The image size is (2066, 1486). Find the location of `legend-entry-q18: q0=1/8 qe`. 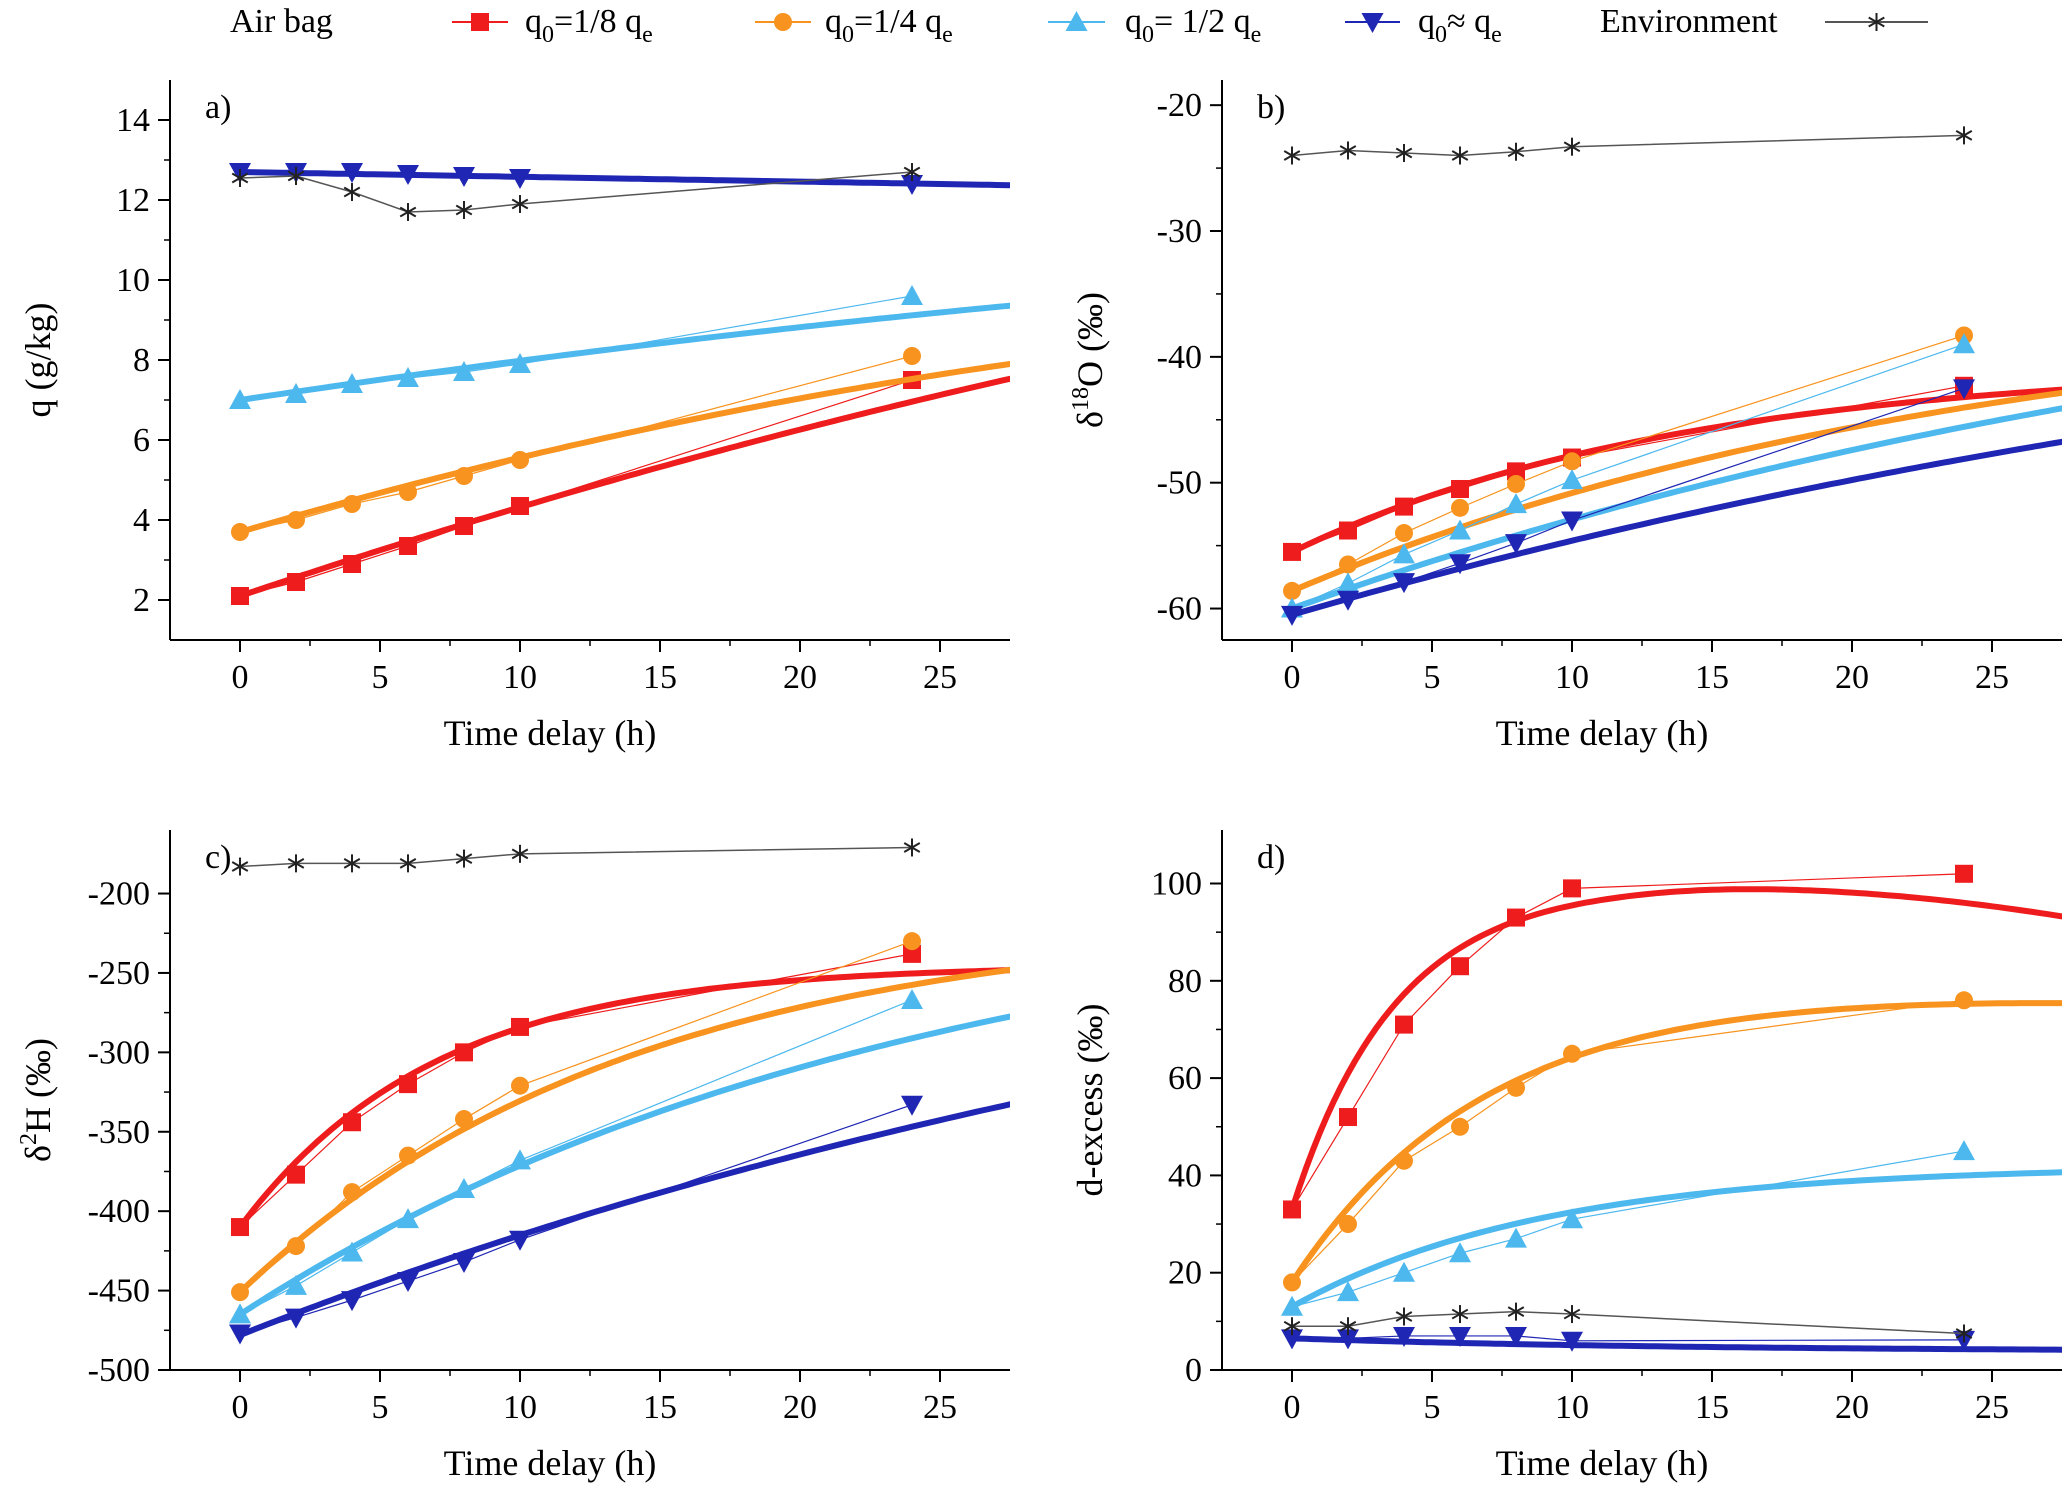

legend-entry-q18: q0=1/8 qe is located at coordinates (552, 25).